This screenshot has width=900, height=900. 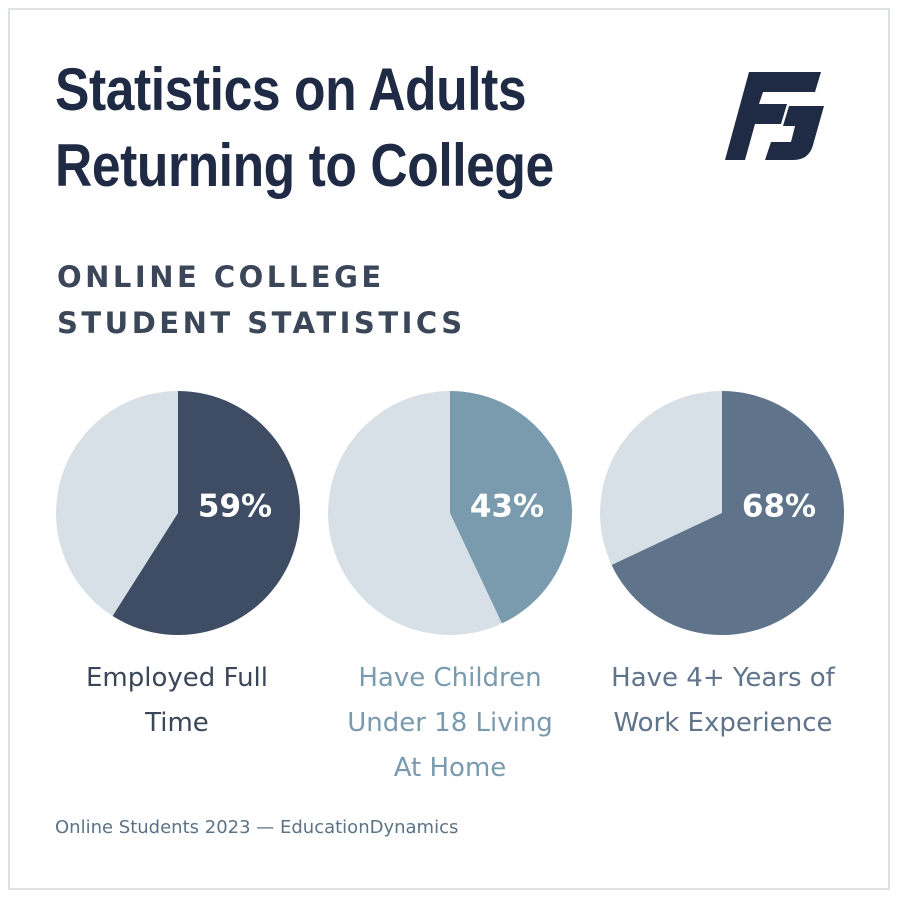 What do you see at coordinates (177, 723) in the screenshot?
I see `caption-line: Time` at bounding box center [177, 723].